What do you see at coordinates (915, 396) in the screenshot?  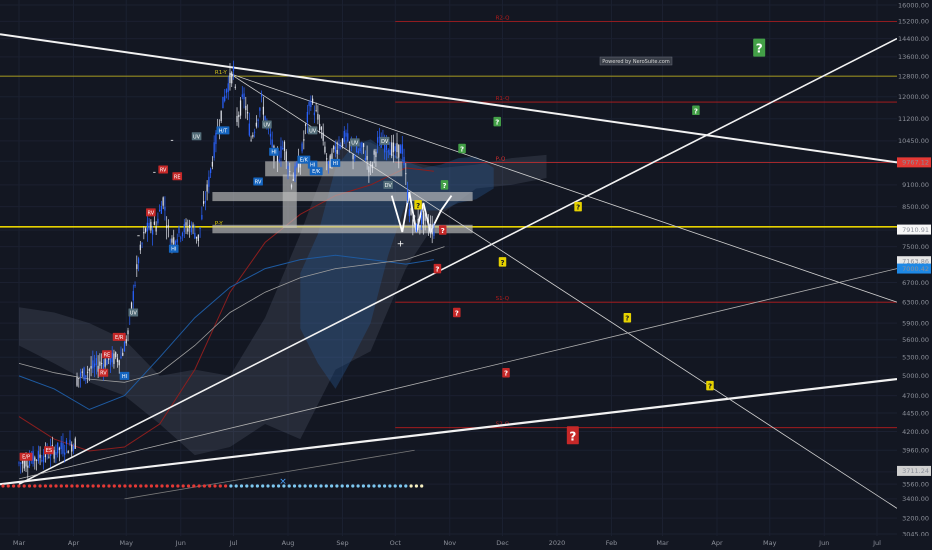 I see `y-tick-label: 4700.00` at bounding box center [915, 396].